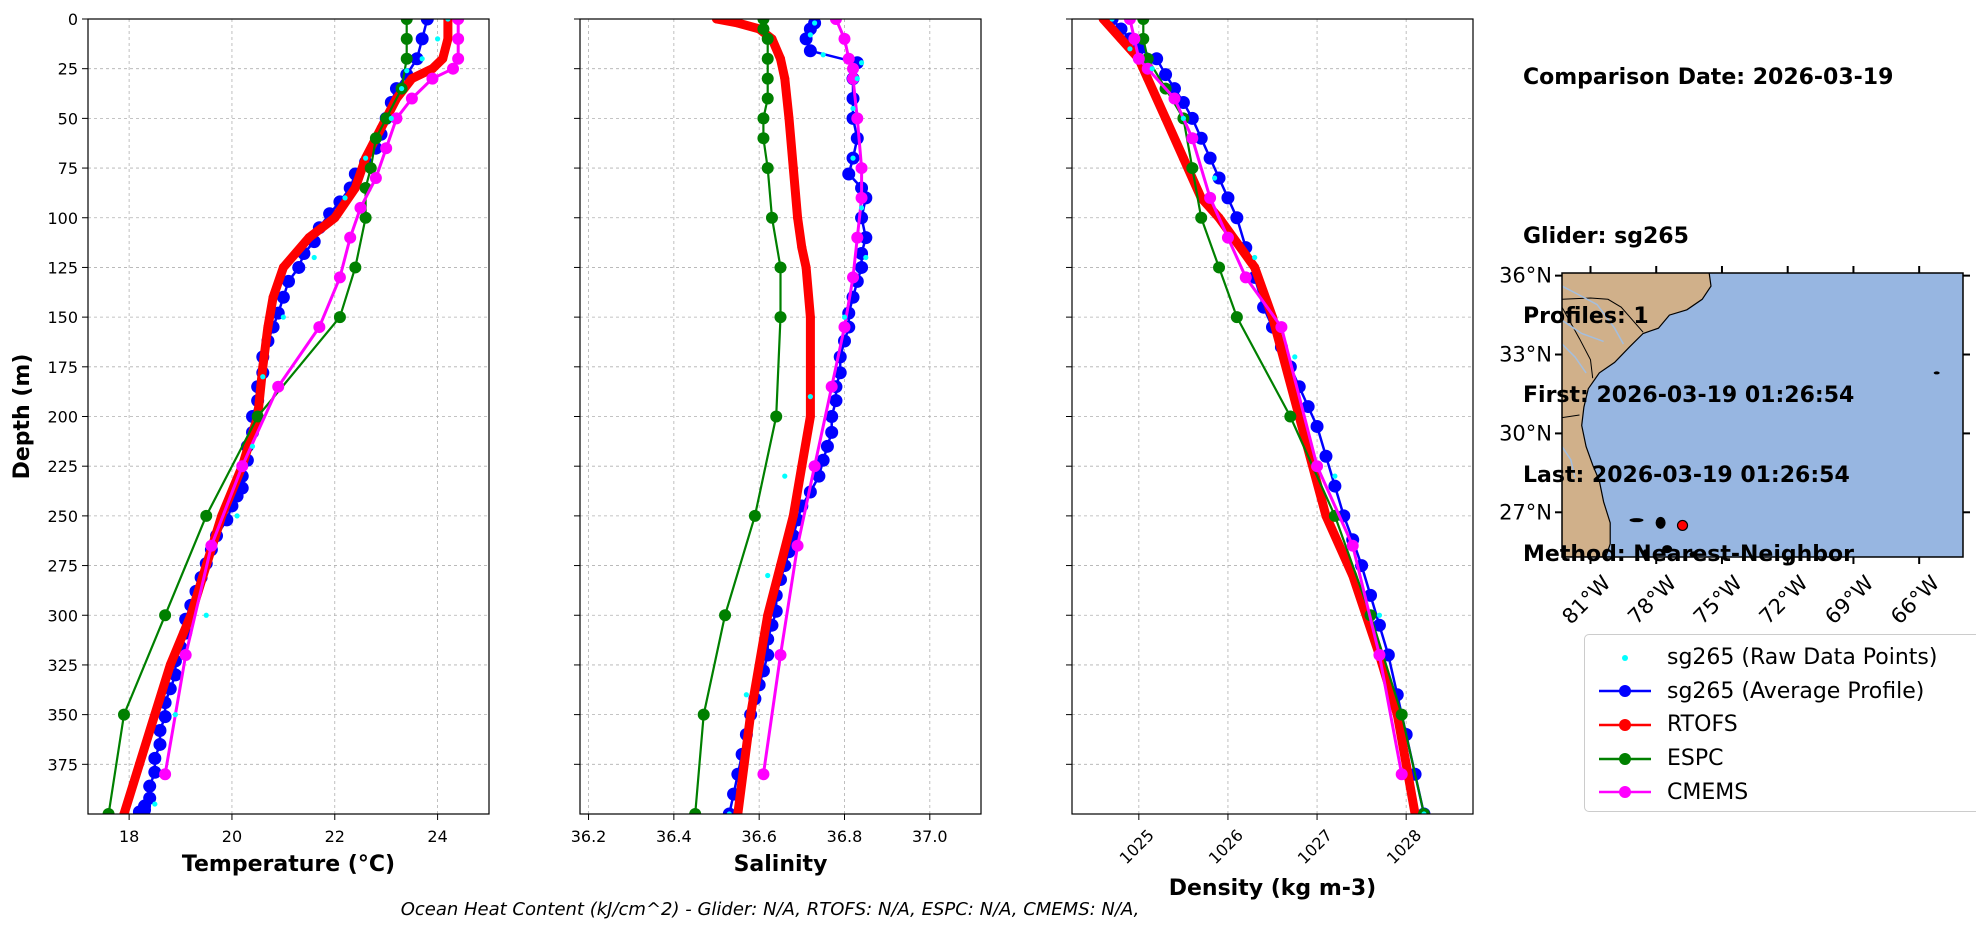 The width and height of the screenshot is (1976, 934). Describe the element at coordinates (1268, 416) in the screenshot. I see `series-glider` at that location.